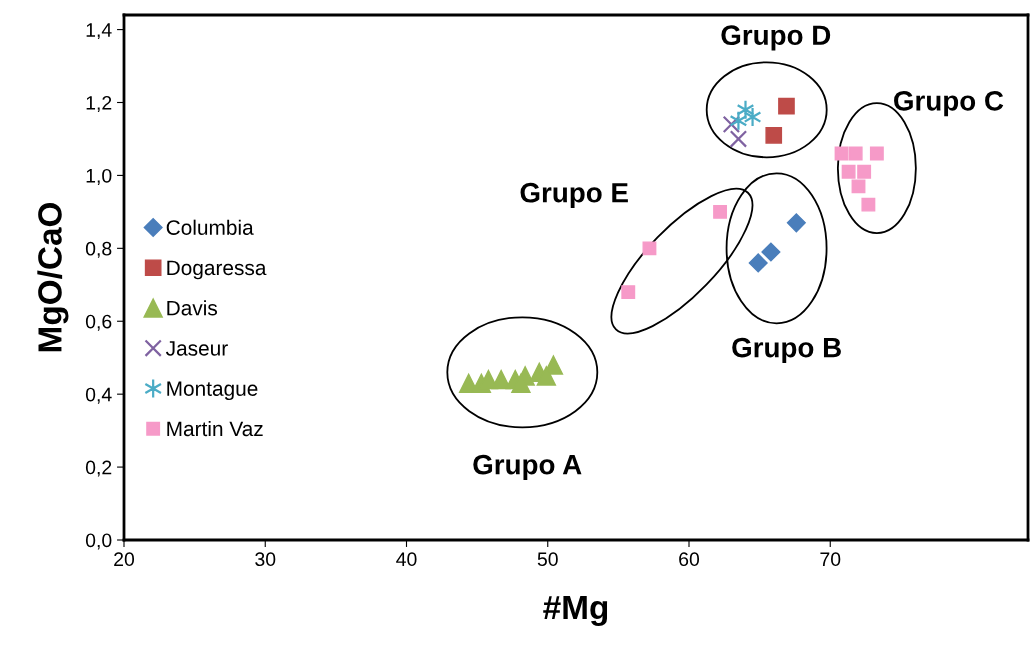 Image resolution: width=1031 pixels, height=655 pixels. I want to click on x-tick-label: 20, so click(124, 559).